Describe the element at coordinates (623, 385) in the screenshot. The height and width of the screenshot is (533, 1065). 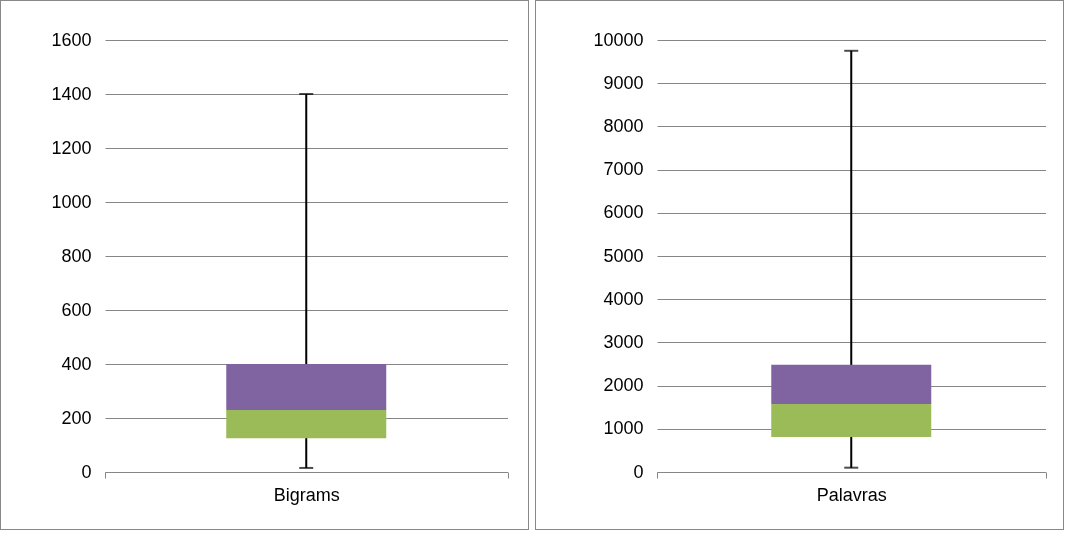
I see `y-tick-label: 2000` at that location.